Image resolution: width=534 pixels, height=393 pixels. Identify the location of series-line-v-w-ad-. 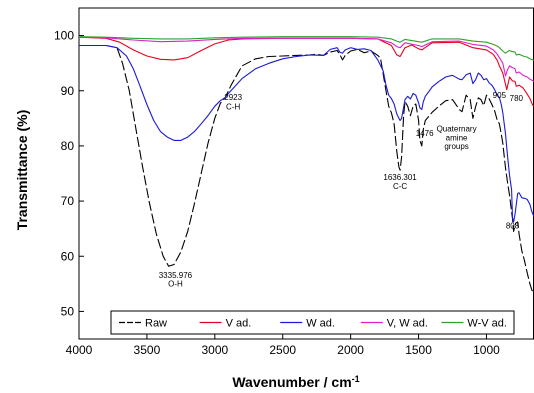
(306, 59).